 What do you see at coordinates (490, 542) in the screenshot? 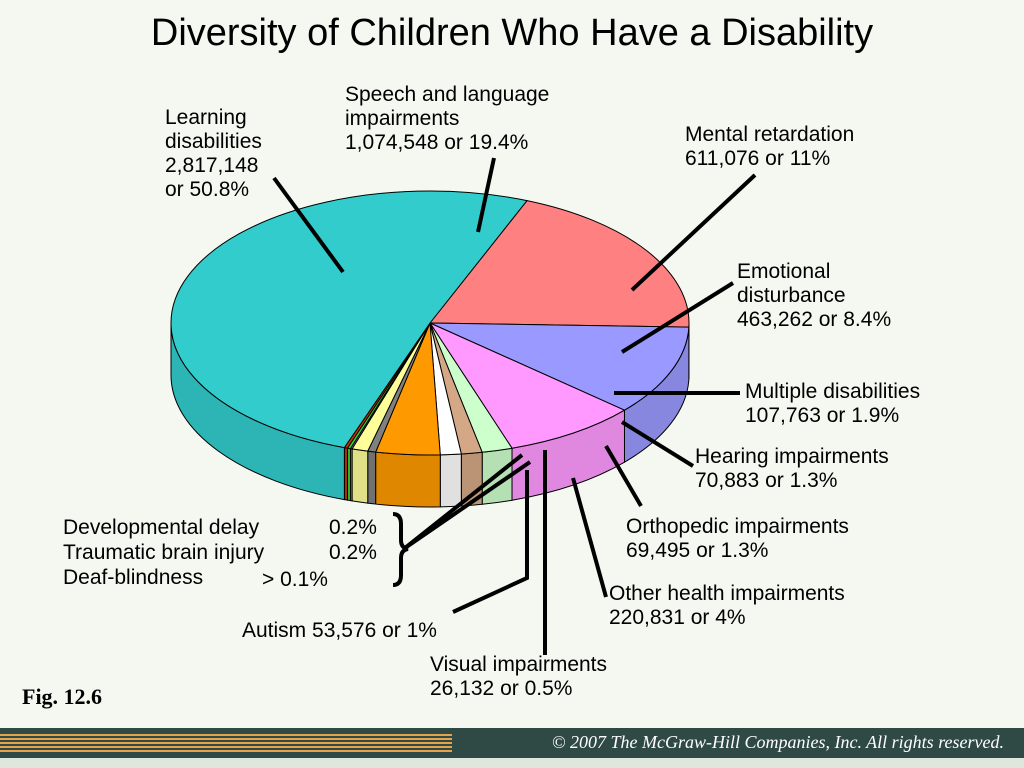
I see `leader-autism` at bounding box center [490, 542].